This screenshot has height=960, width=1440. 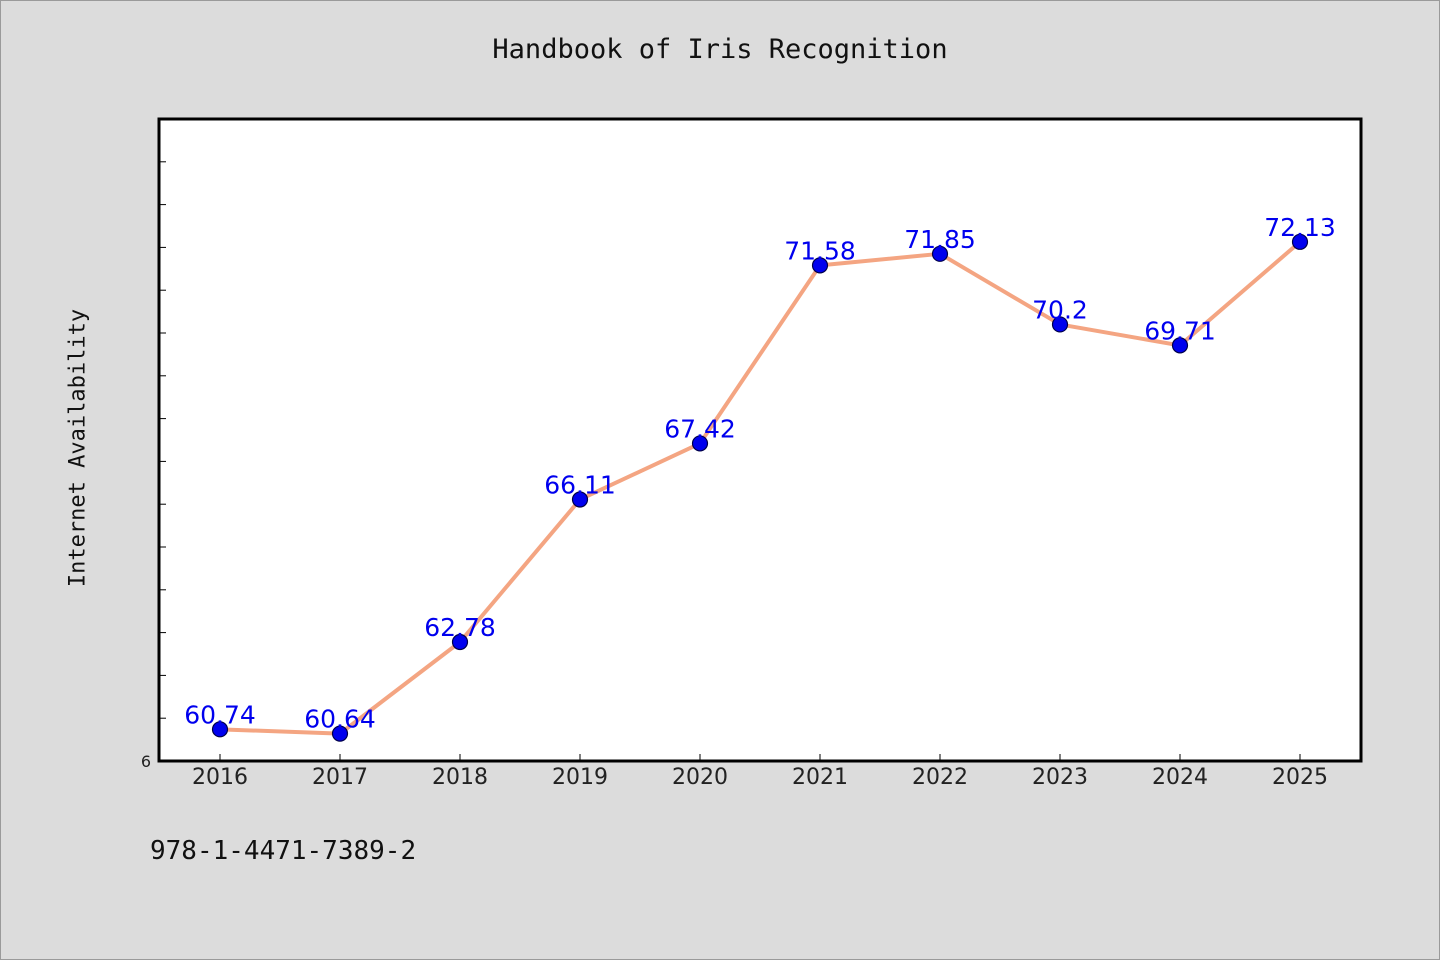 What do you see at coordinates (220, 714) in the screenshot?
I see `data-label: 60.74` at bounding box center [220, 714].